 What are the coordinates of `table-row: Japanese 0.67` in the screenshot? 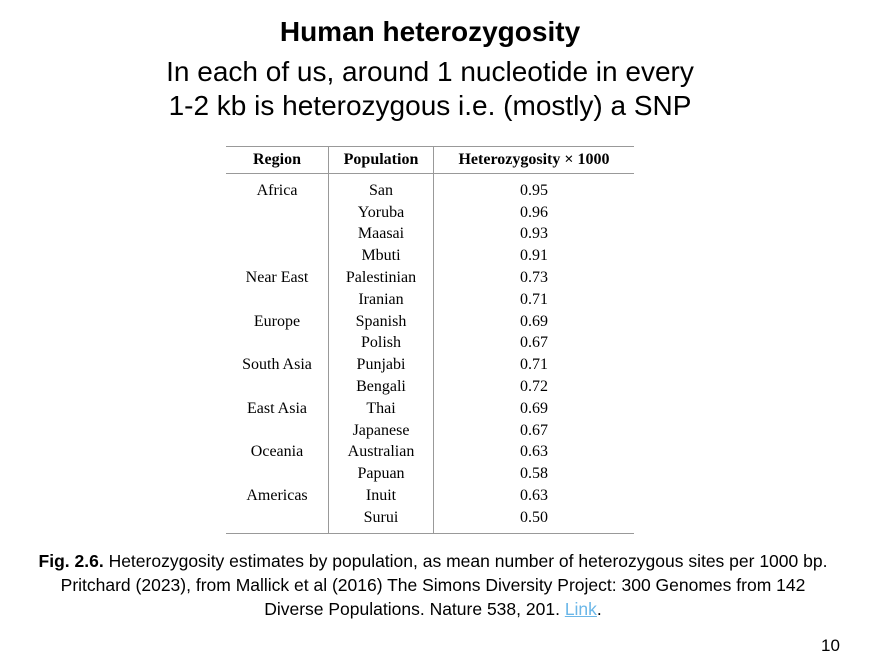 It's located at (430, 430).